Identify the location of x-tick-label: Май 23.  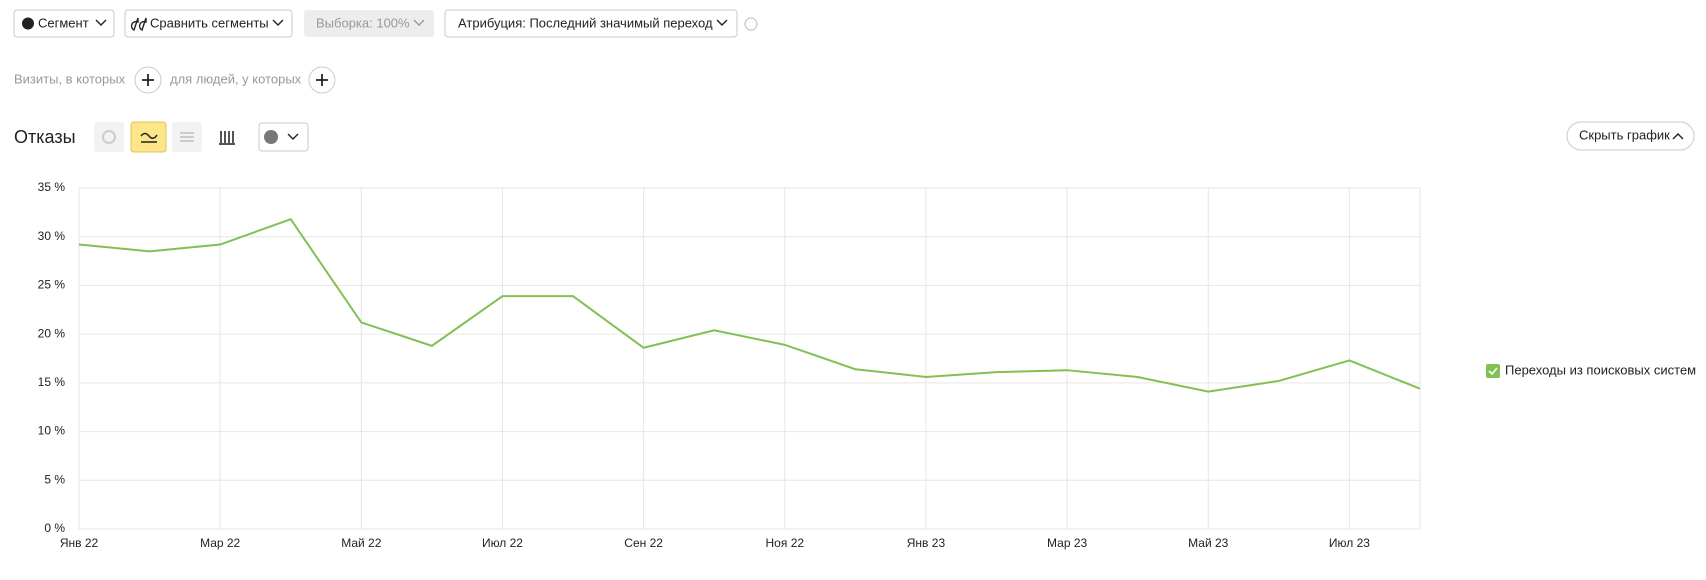
(1208, 543).